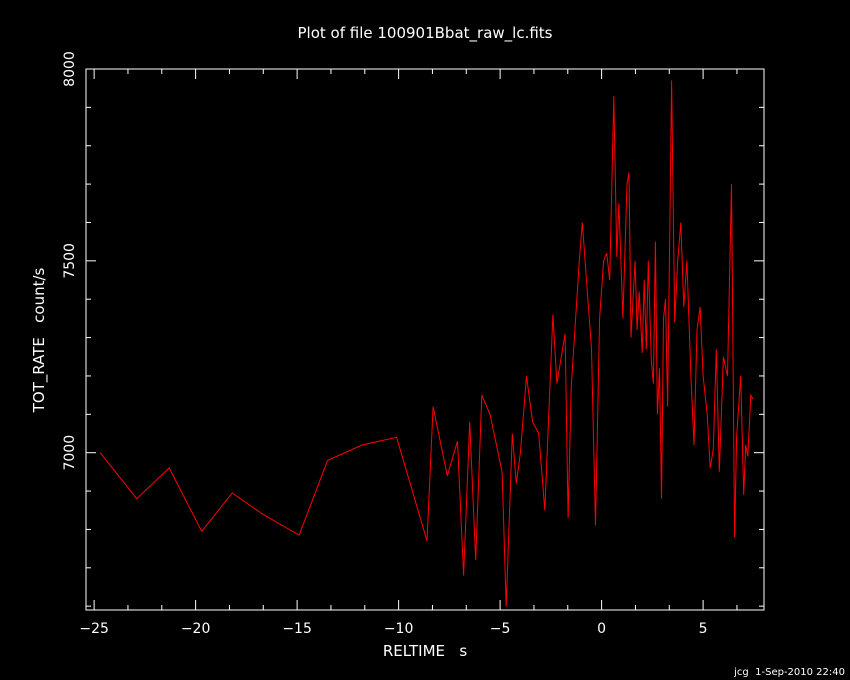 The width and height of the screenshot is (850, 680). What do you see at coordinates (70, 69) in the screenshot?
I see `y-tick-label: 8000` at bounding box center [70, 69].